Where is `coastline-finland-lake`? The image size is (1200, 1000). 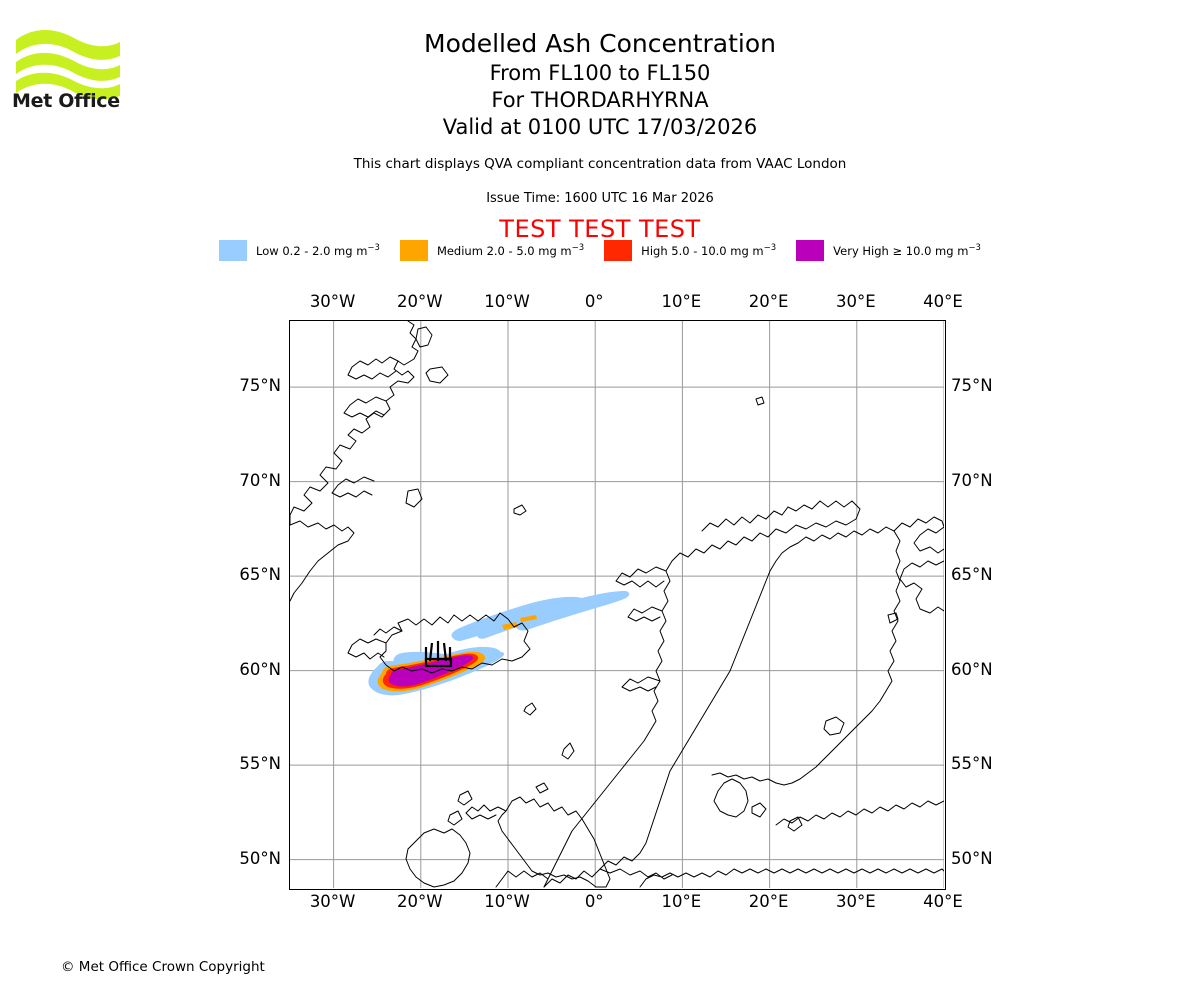 coastline-finland-lake is located at coordinates (834, 726).